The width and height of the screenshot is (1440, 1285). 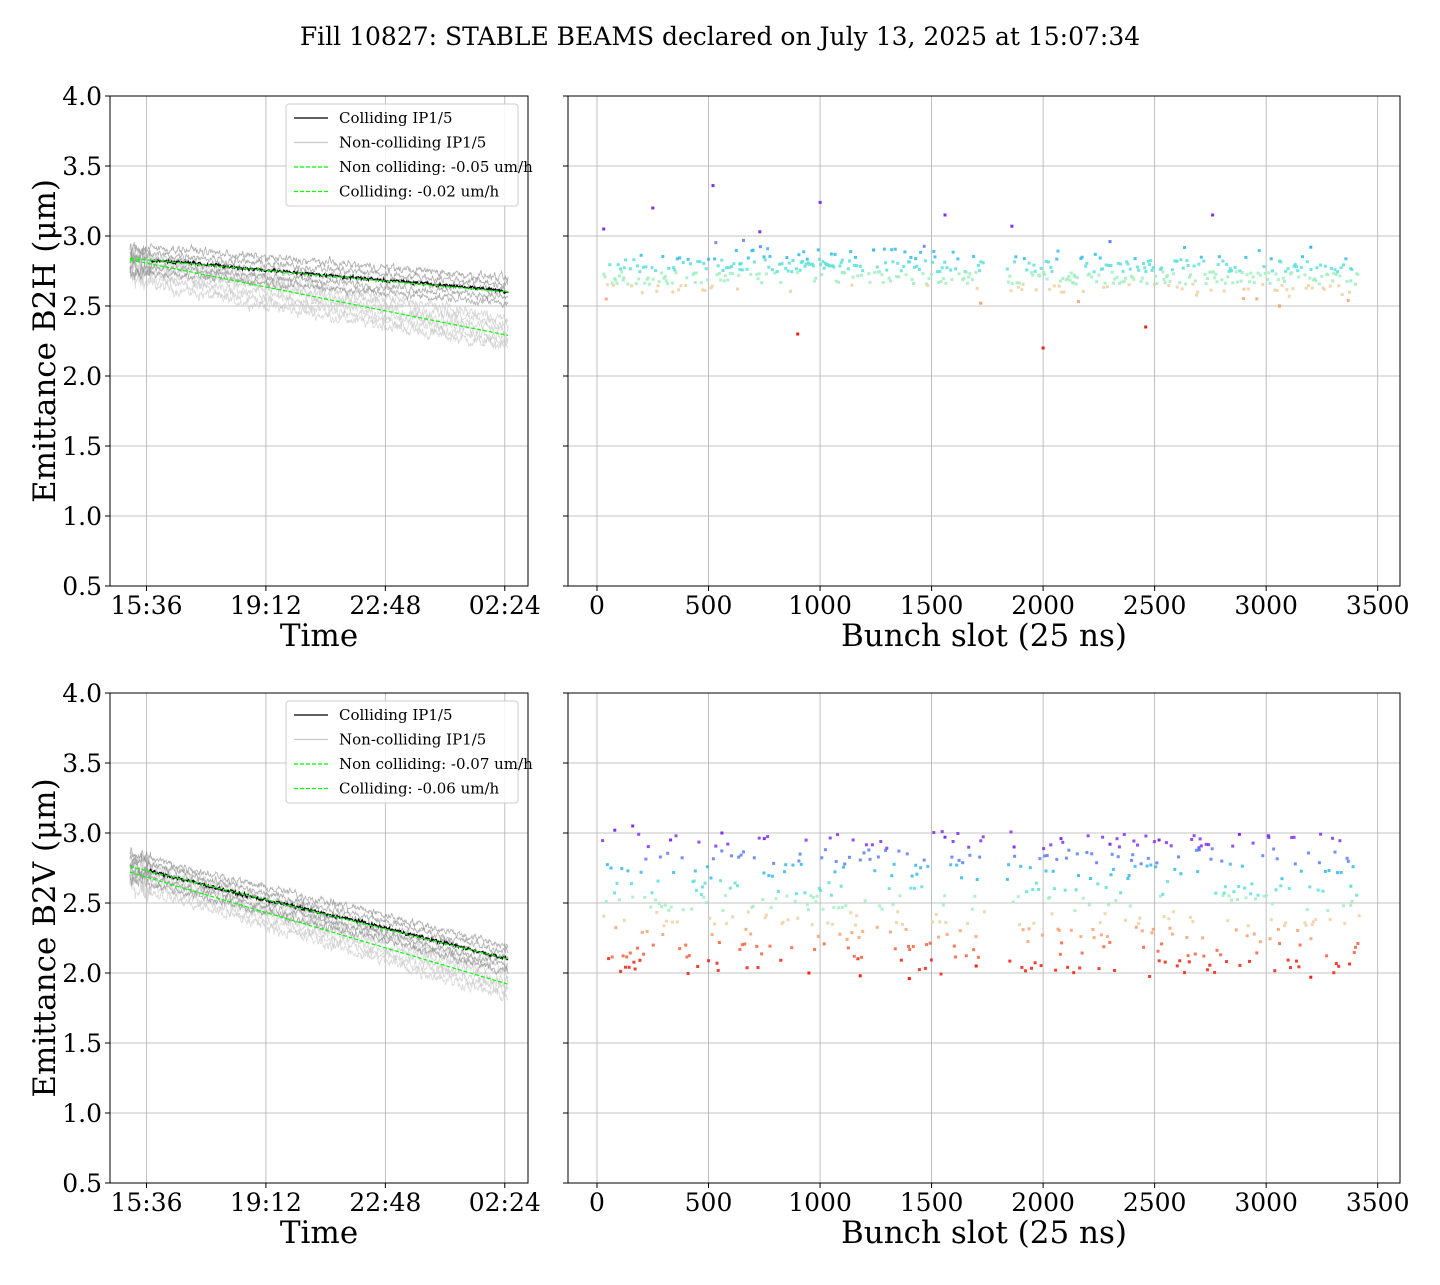 What do you see at coordinates (45, 341) in the screenshot?
I see `y-axis-label: Emittance B2H (μm)` at bounding box center [45, 341].